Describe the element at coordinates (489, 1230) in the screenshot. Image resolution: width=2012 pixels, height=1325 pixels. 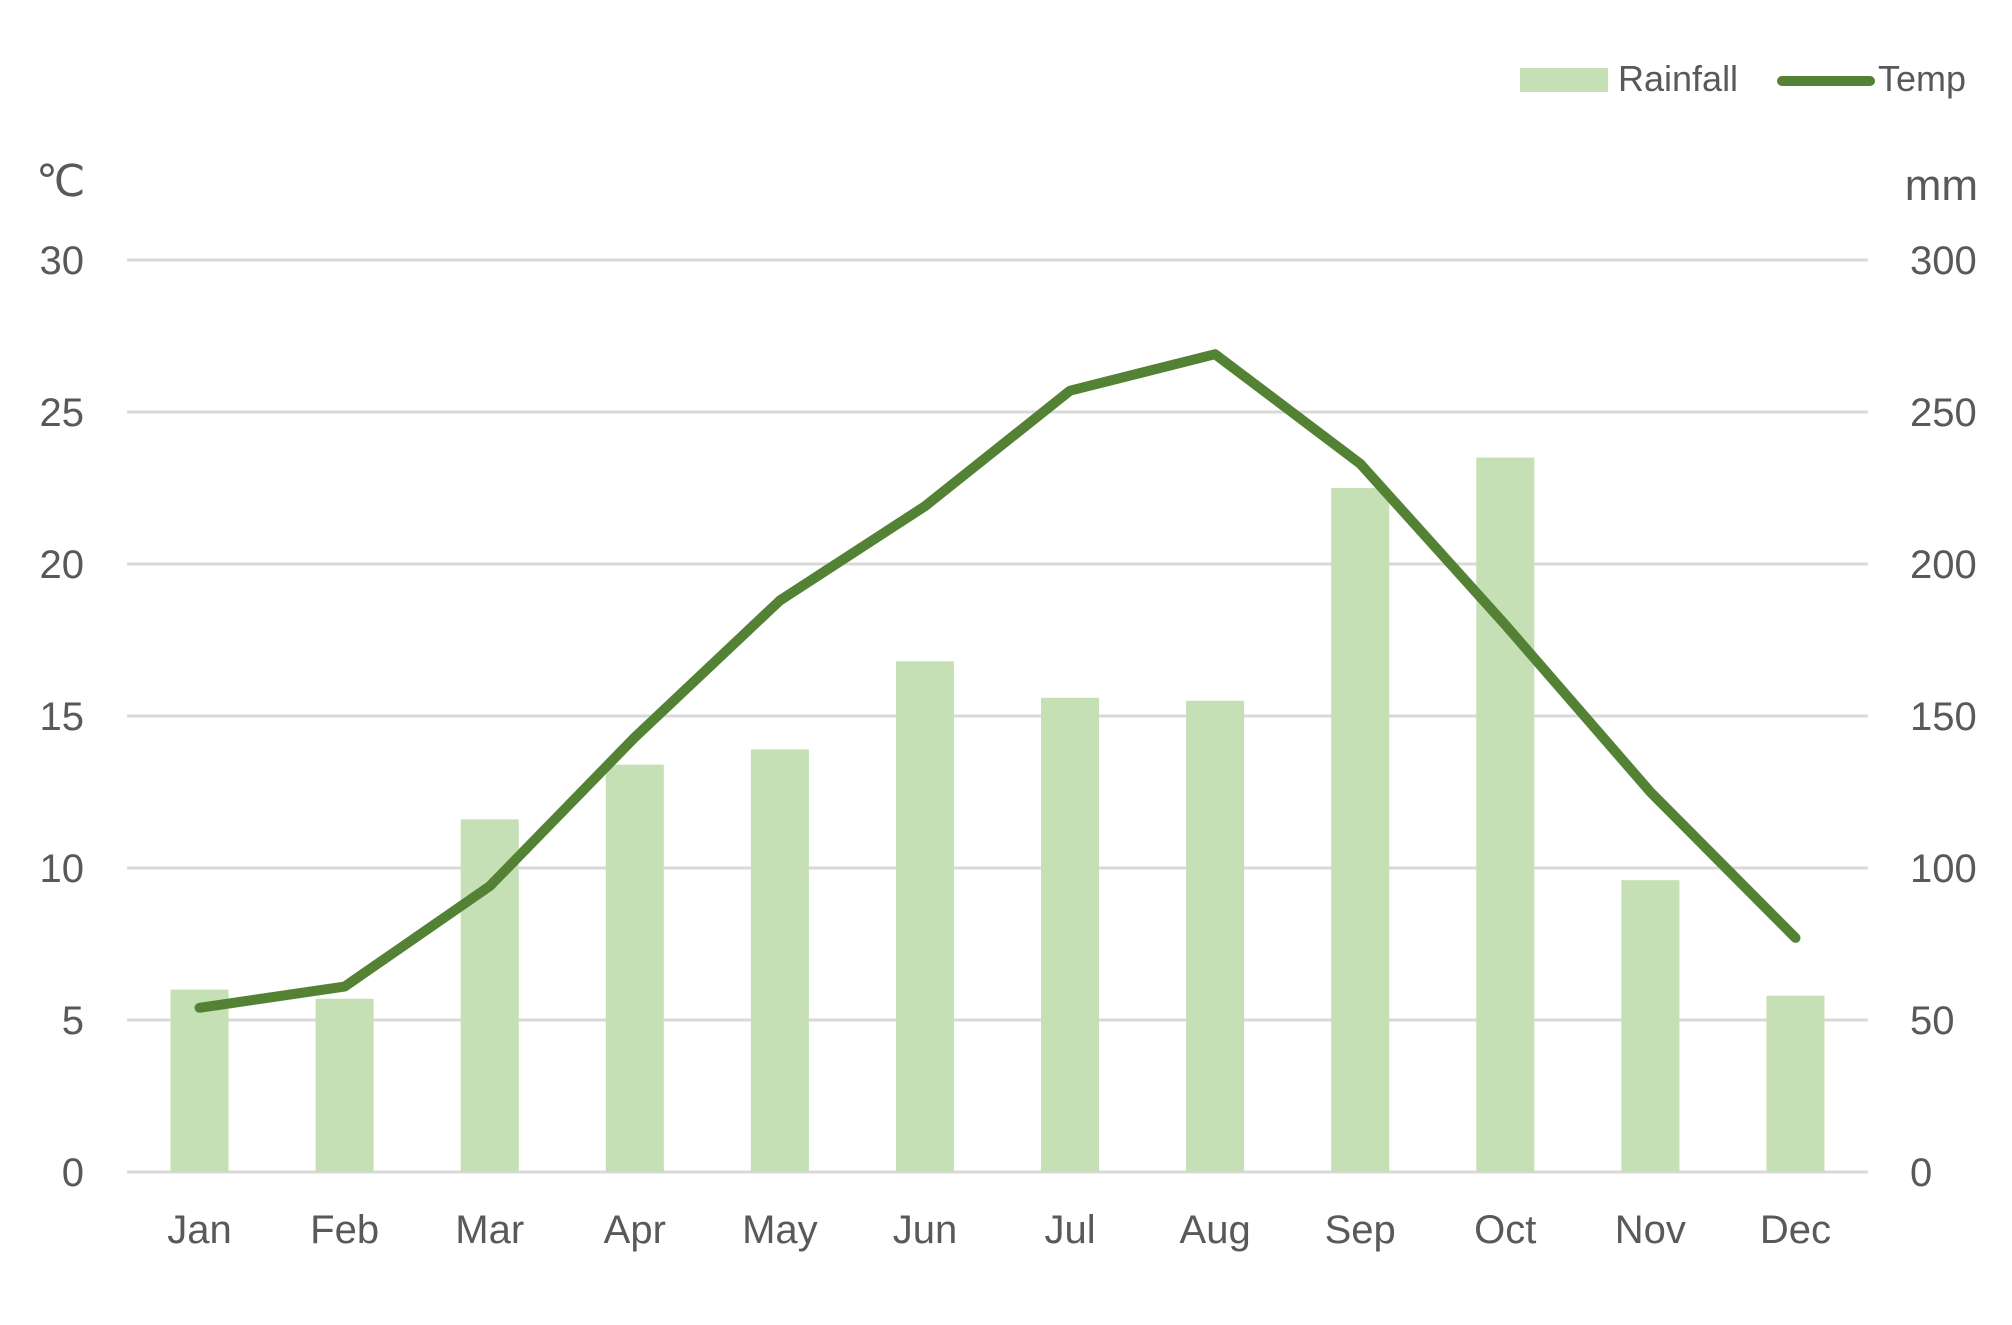
I see `x-tick-label-mar: Mar` at that location.